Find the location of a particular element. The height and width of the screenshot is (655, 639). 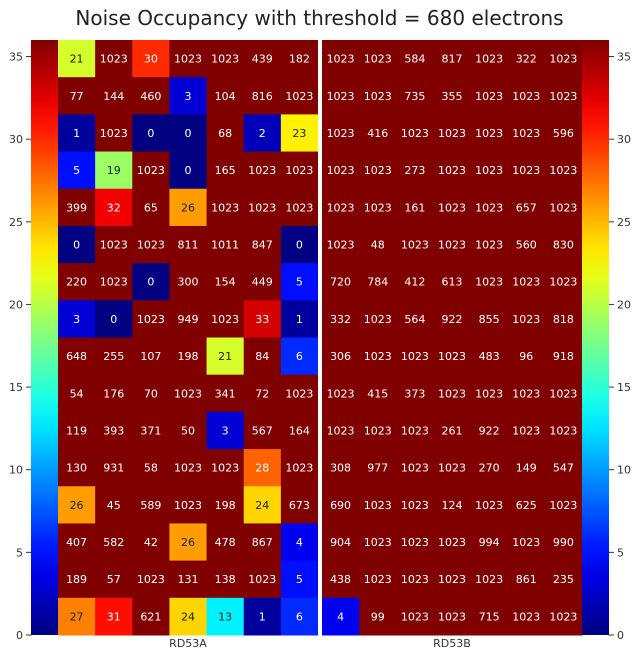

cell-value-label: 596 is located at coordinates (563, 133).